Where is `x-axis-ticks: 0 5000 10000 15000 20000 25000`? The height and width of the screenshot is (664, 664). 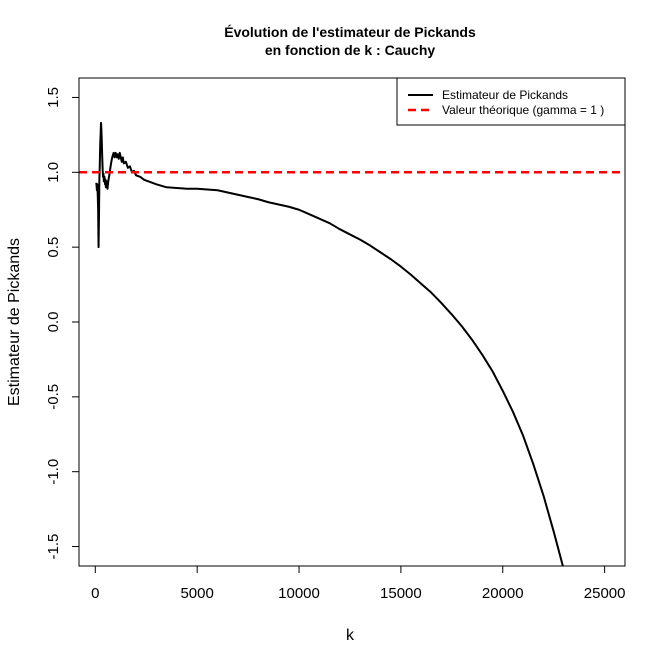 x-axis-ticks: 0 5000 10000 15000 20000 25000 is located at coordinates (358, 584).